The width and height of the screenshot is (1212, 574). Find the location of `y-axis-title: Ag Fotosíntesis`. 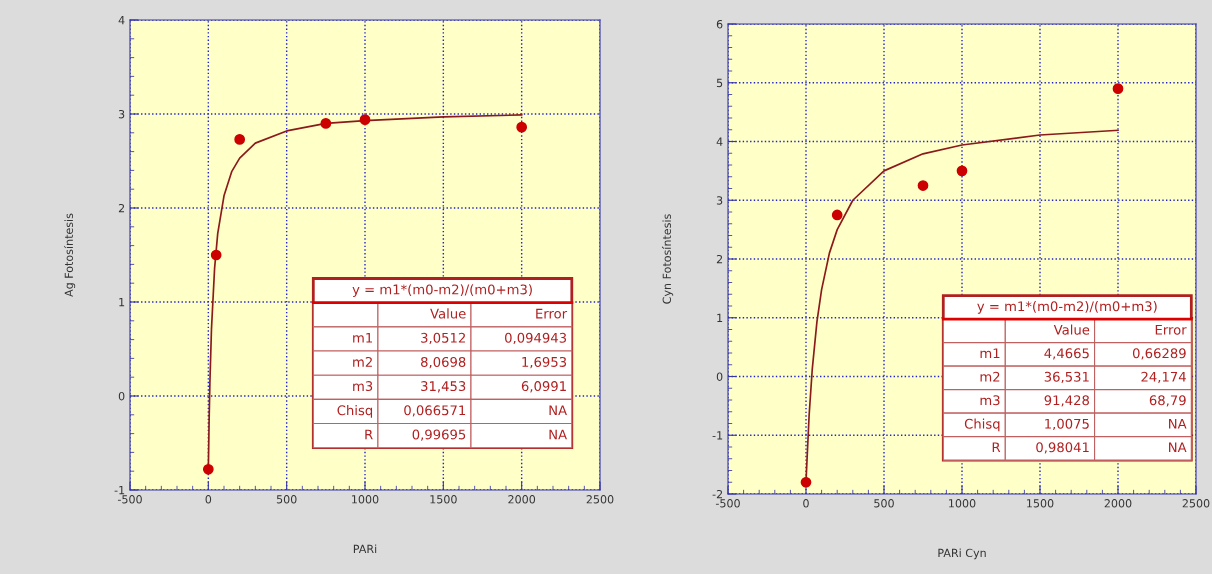

y-axis-title: Ag Fotosíntesis is located at coordinates (69, 255).